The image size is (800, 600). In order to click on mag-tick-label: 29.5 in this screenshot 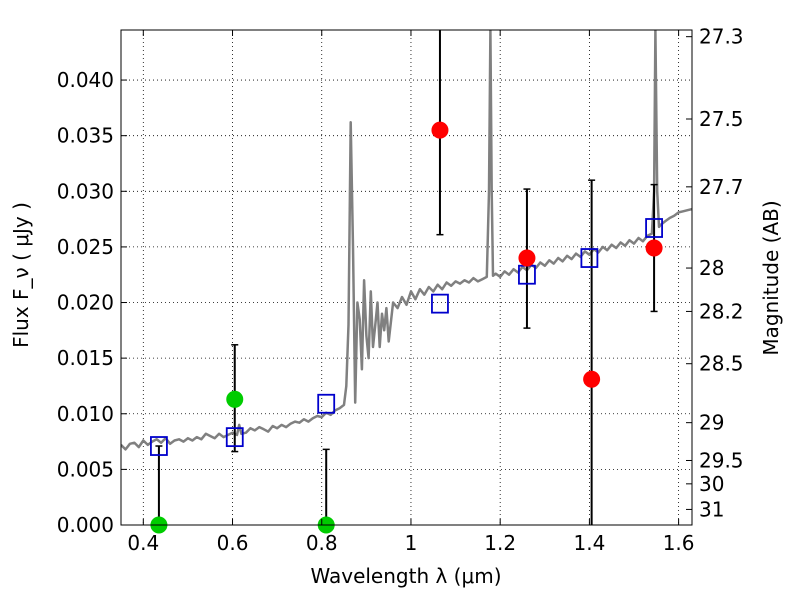, I will do `click(721, 460)`.